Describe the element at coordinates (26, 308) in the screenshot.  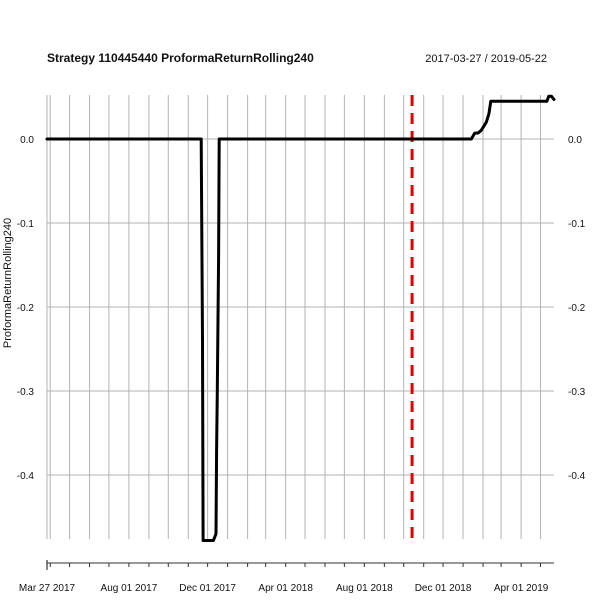
I see `y-tick-label-left: -0.2` at that location.